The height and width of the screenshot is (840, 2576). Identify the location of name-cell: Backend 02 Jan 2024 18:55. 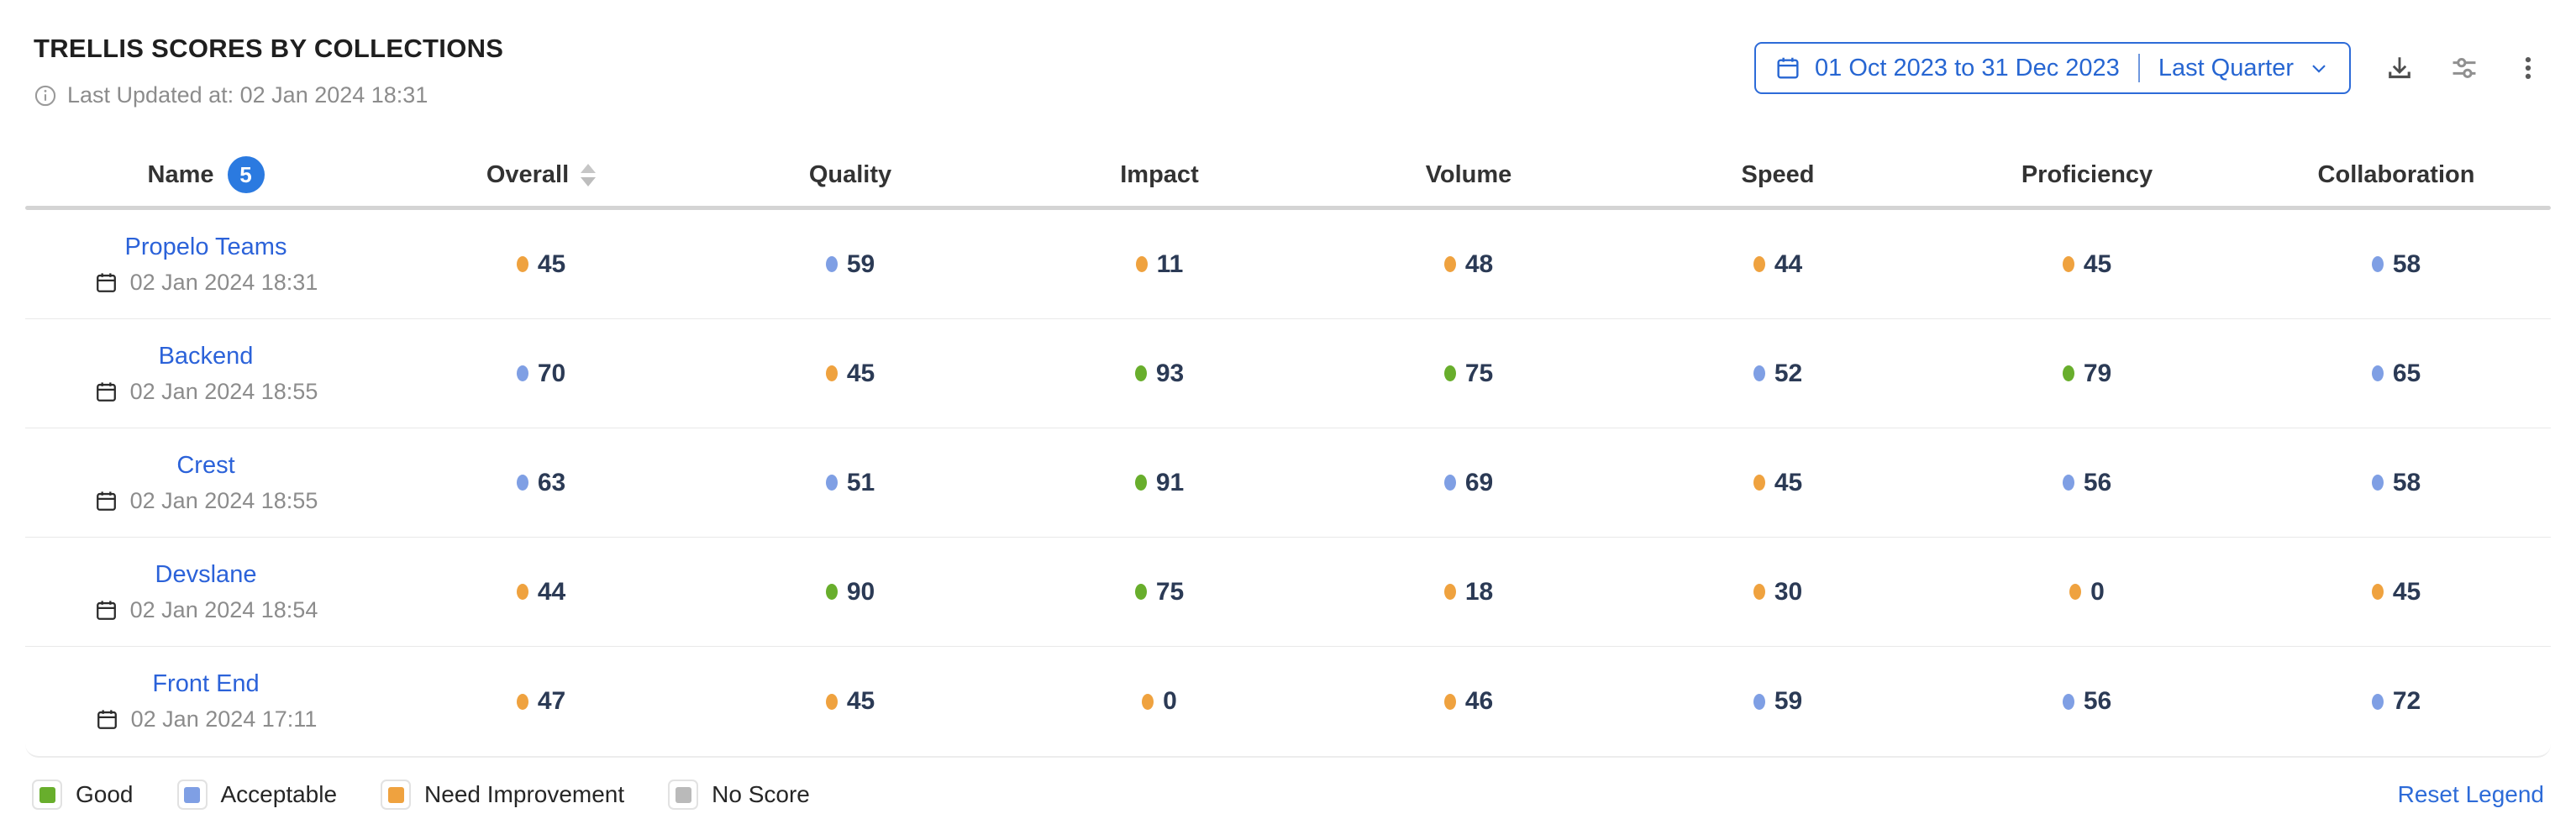
(205, 373).